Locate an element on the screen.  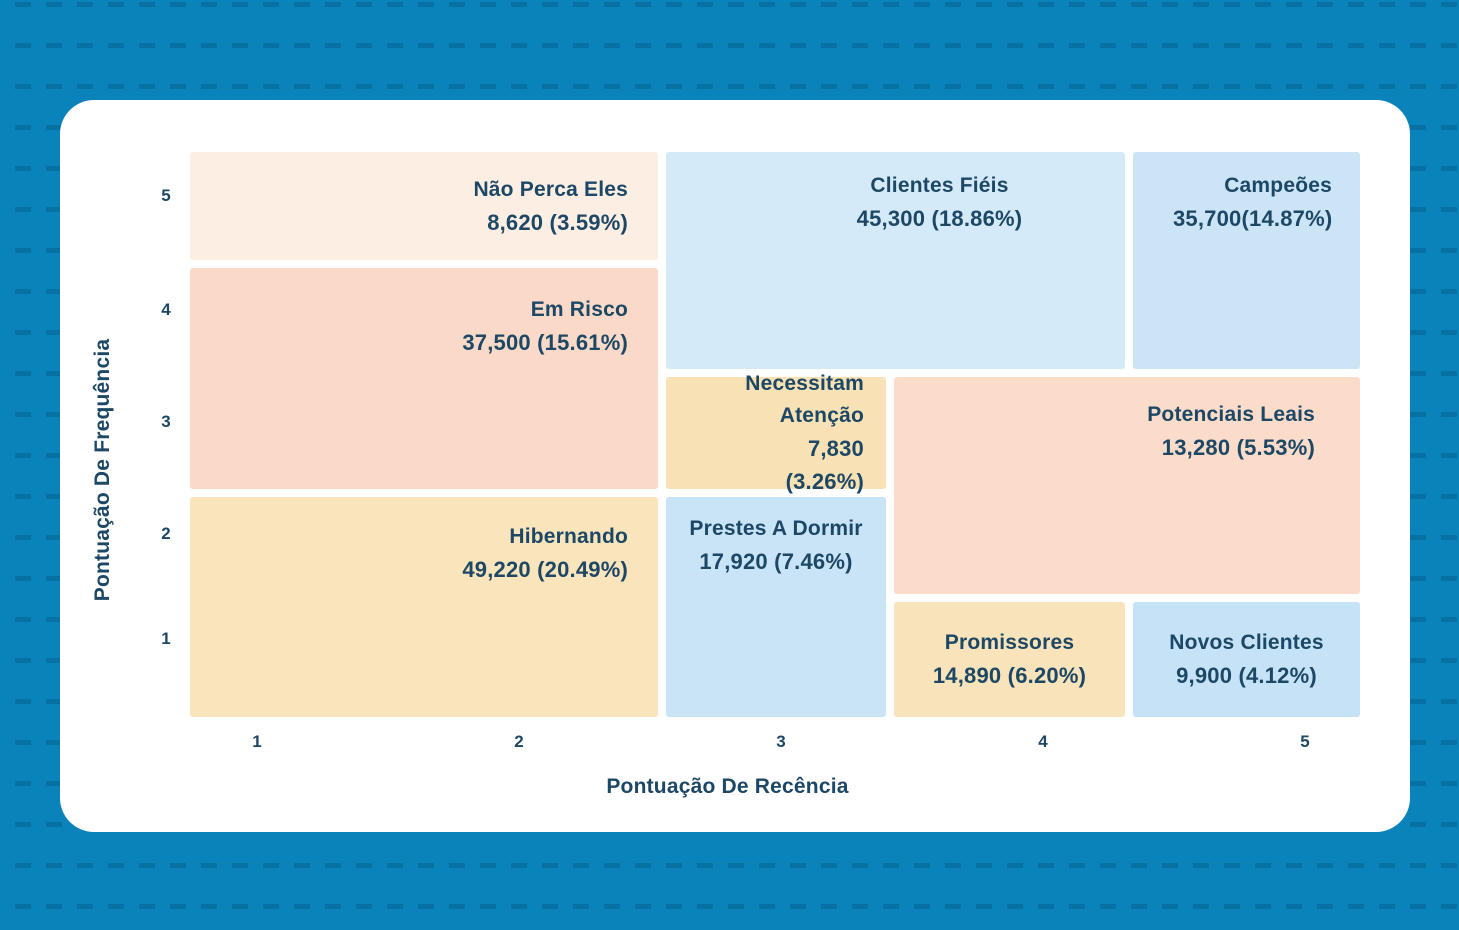
segment-hibernando: Hibernando 49,220 (20.49%) is located at coordinates (424, 607).